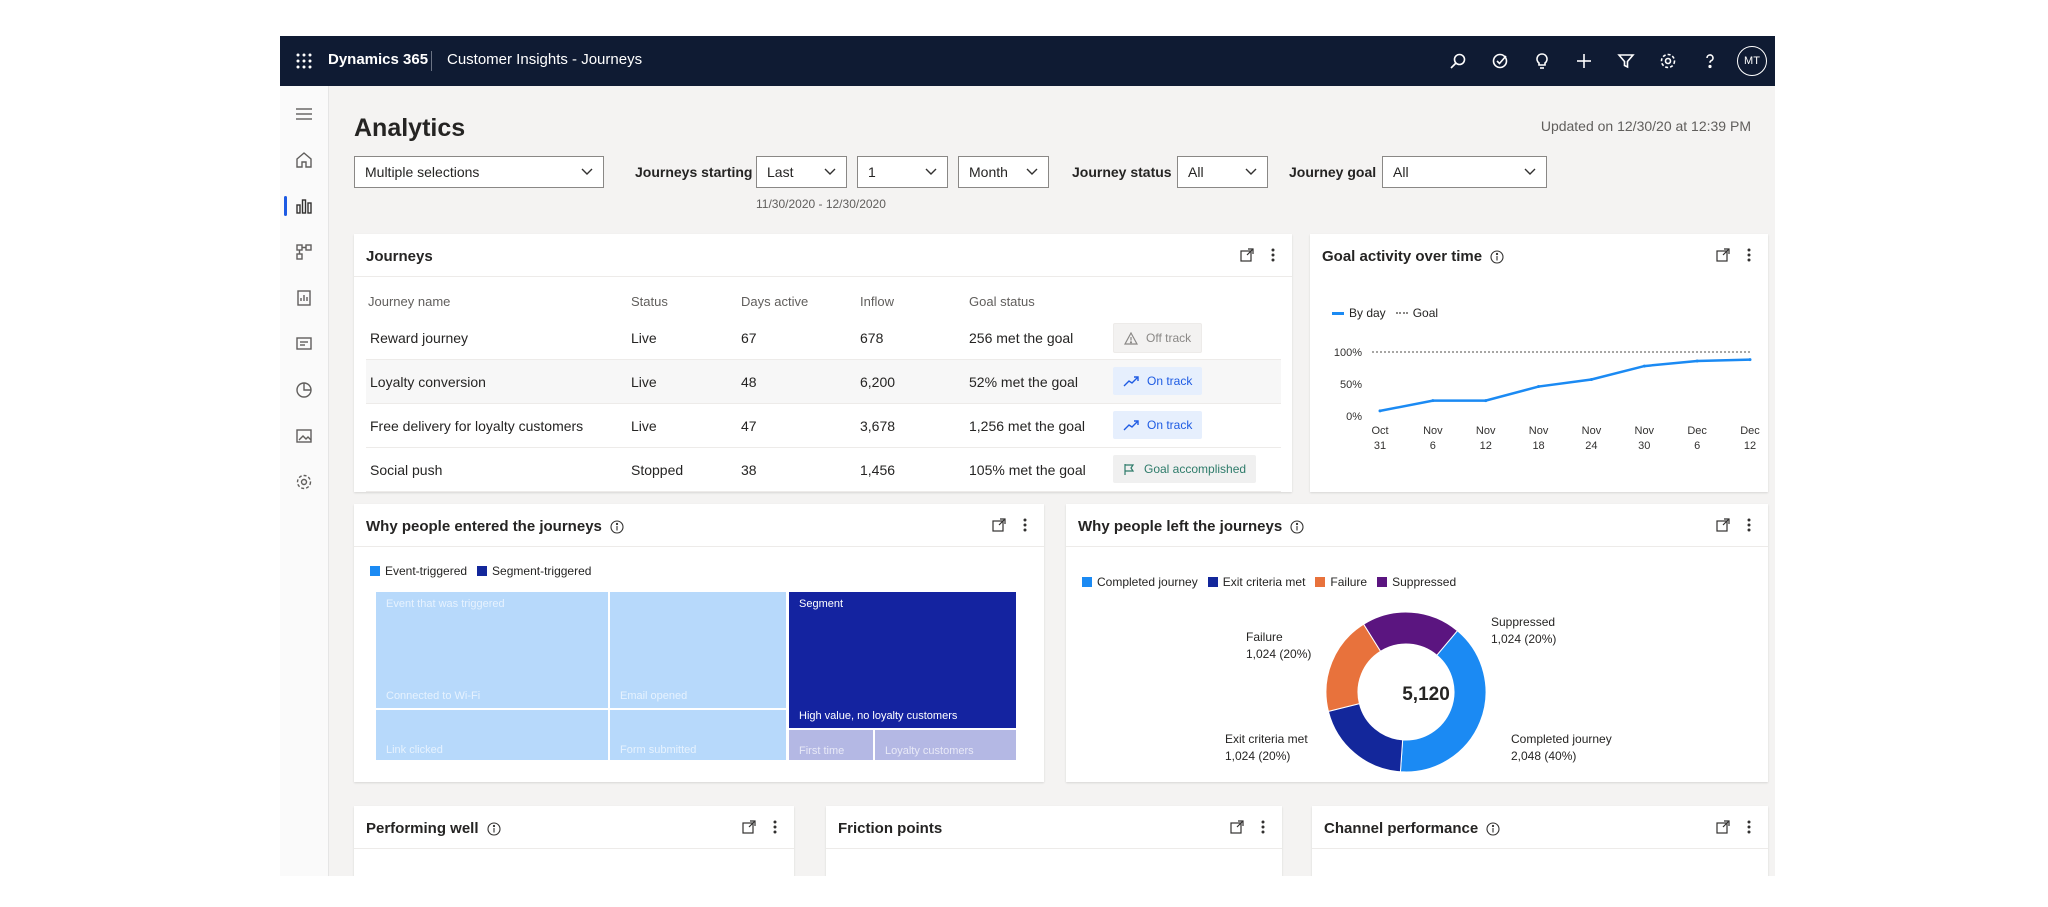 The image size is (2048, 907). Describe the element at coordinates (1359, 313) in the screenshot. I see `legend-item-by-day: By day` at that location.